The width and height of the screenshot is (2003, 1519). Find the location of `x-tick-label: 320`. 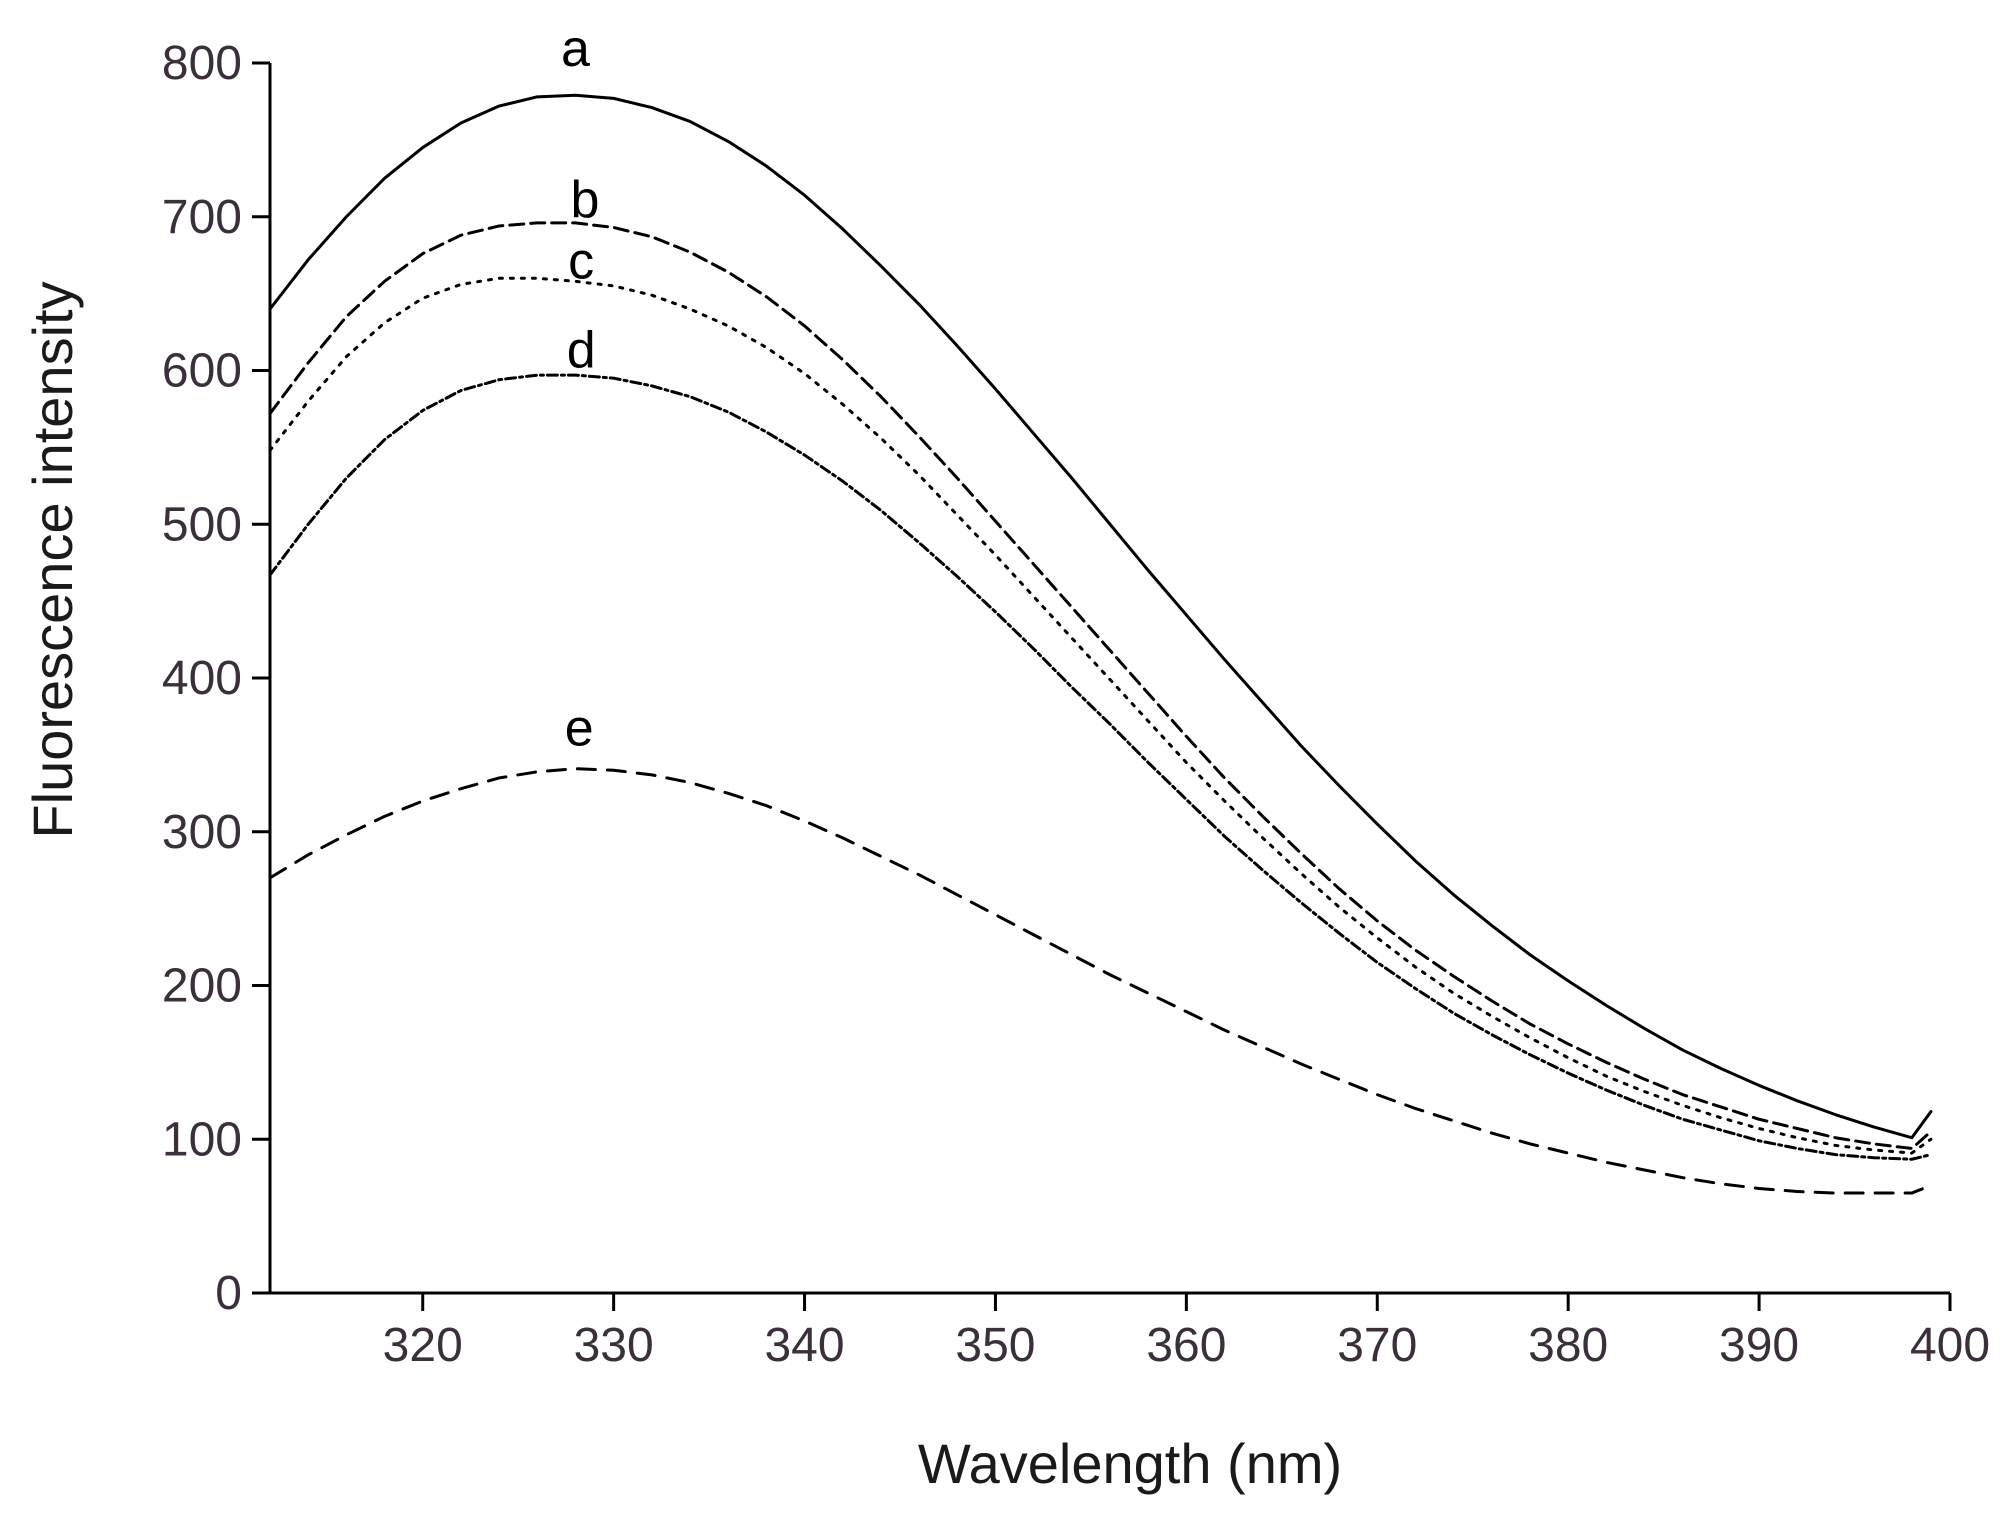

x-tick-label: 320 is located at coordinates (423, 1345).